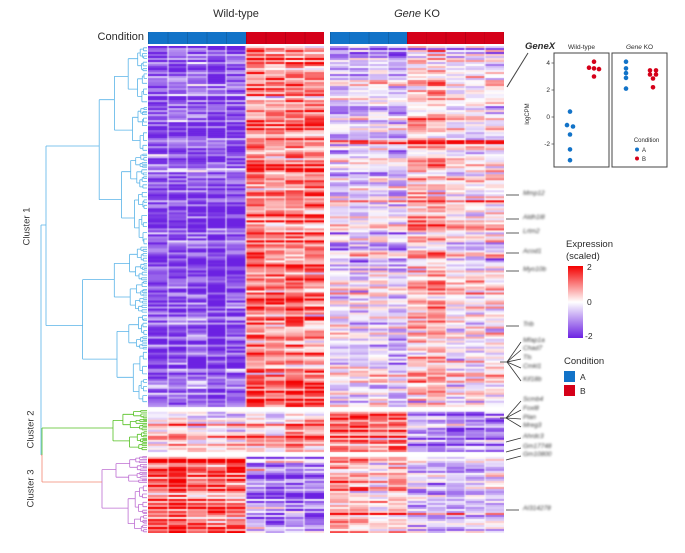 This screenshot has width=685, height=553. I want to click on gene-label: Foxl8, so click(531, 408).